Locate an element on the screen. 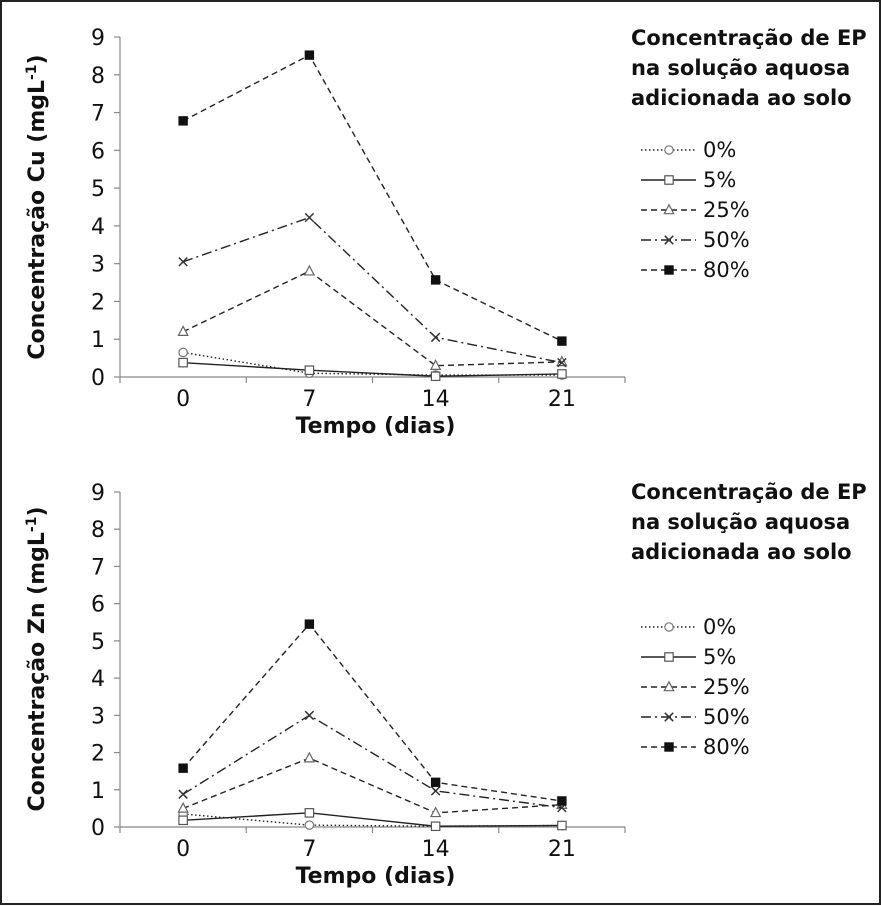 The image size is (881, 907). y-tick-label: 0 is located at coordinates (98, 378).